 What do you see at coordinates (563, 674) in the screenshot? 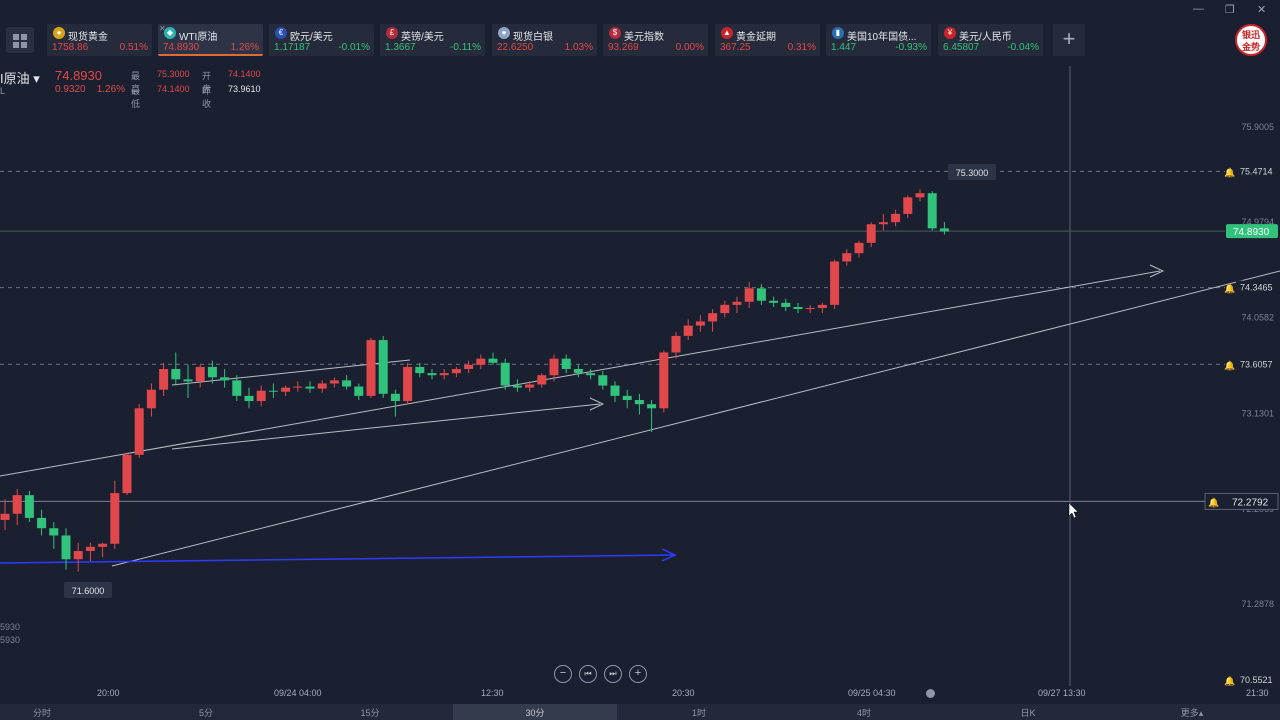
I see `zoom-out-button: −` at bounding box center [563, 674].